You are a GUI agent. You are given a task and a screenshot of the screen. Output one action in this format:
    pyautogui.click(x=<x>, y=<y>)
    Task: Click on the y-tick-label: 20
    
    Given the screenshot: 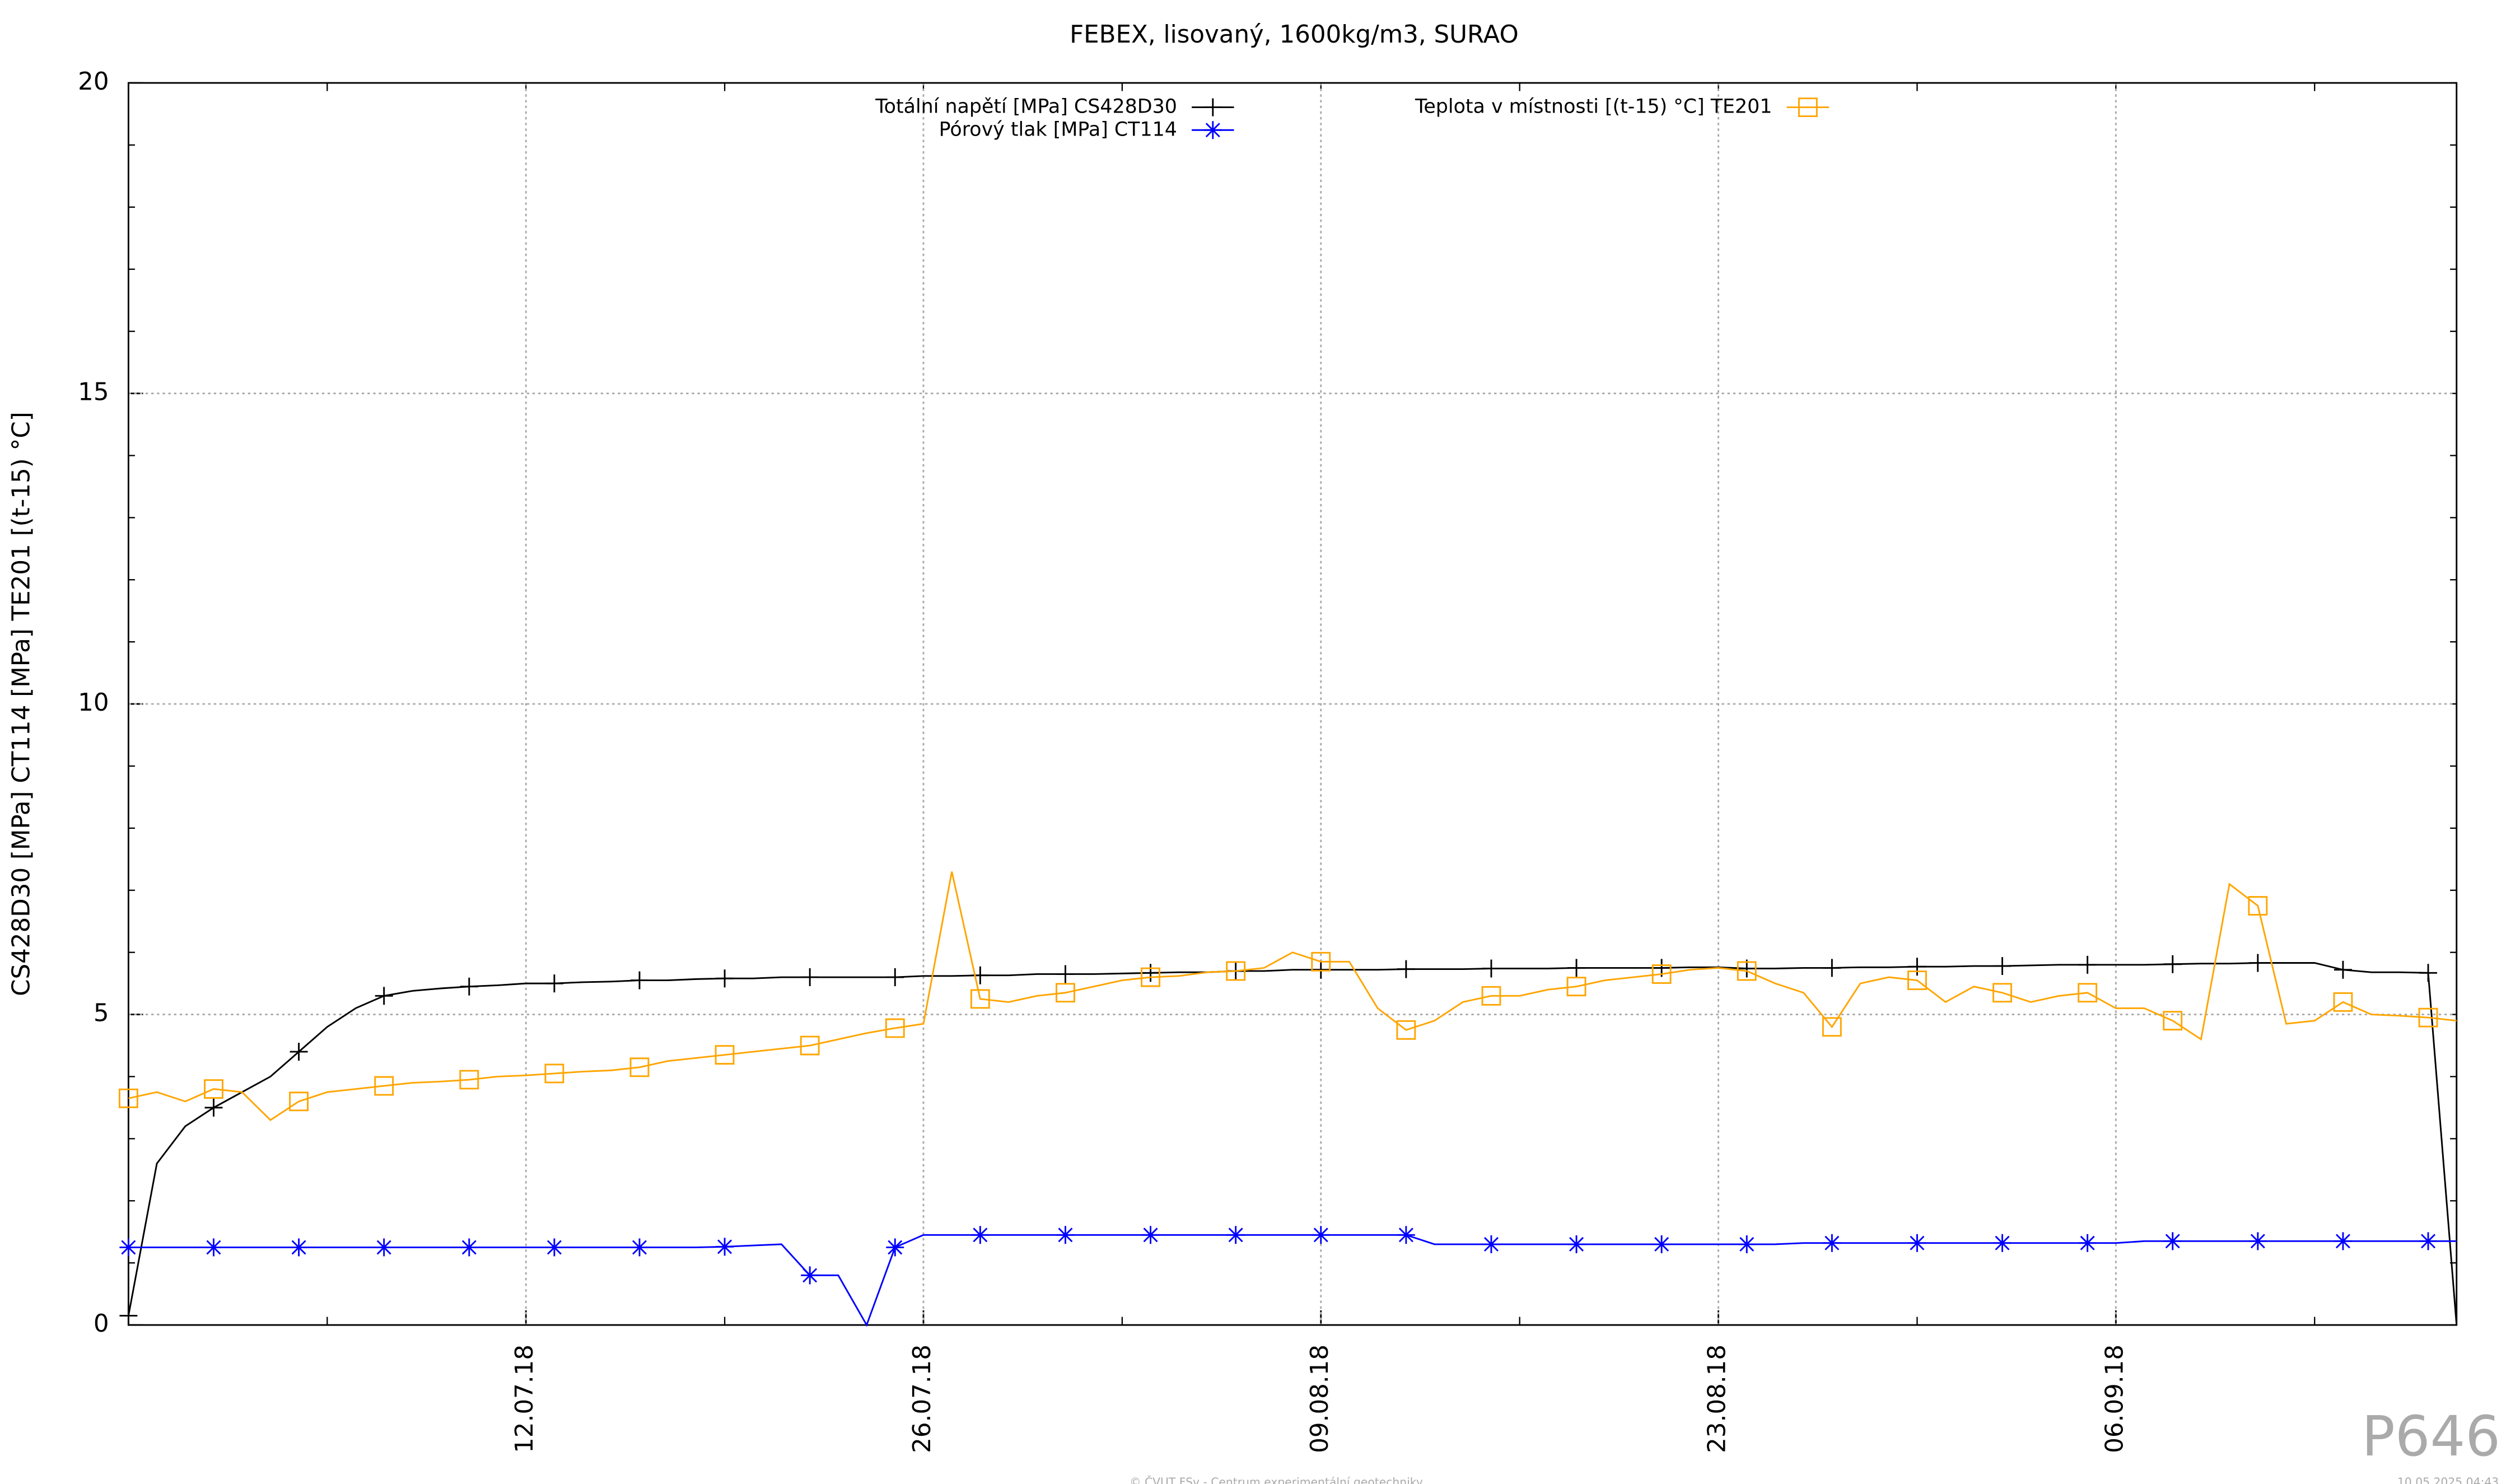 What is the action you would take?
    pyautogui.click(x=94, y=82)
    